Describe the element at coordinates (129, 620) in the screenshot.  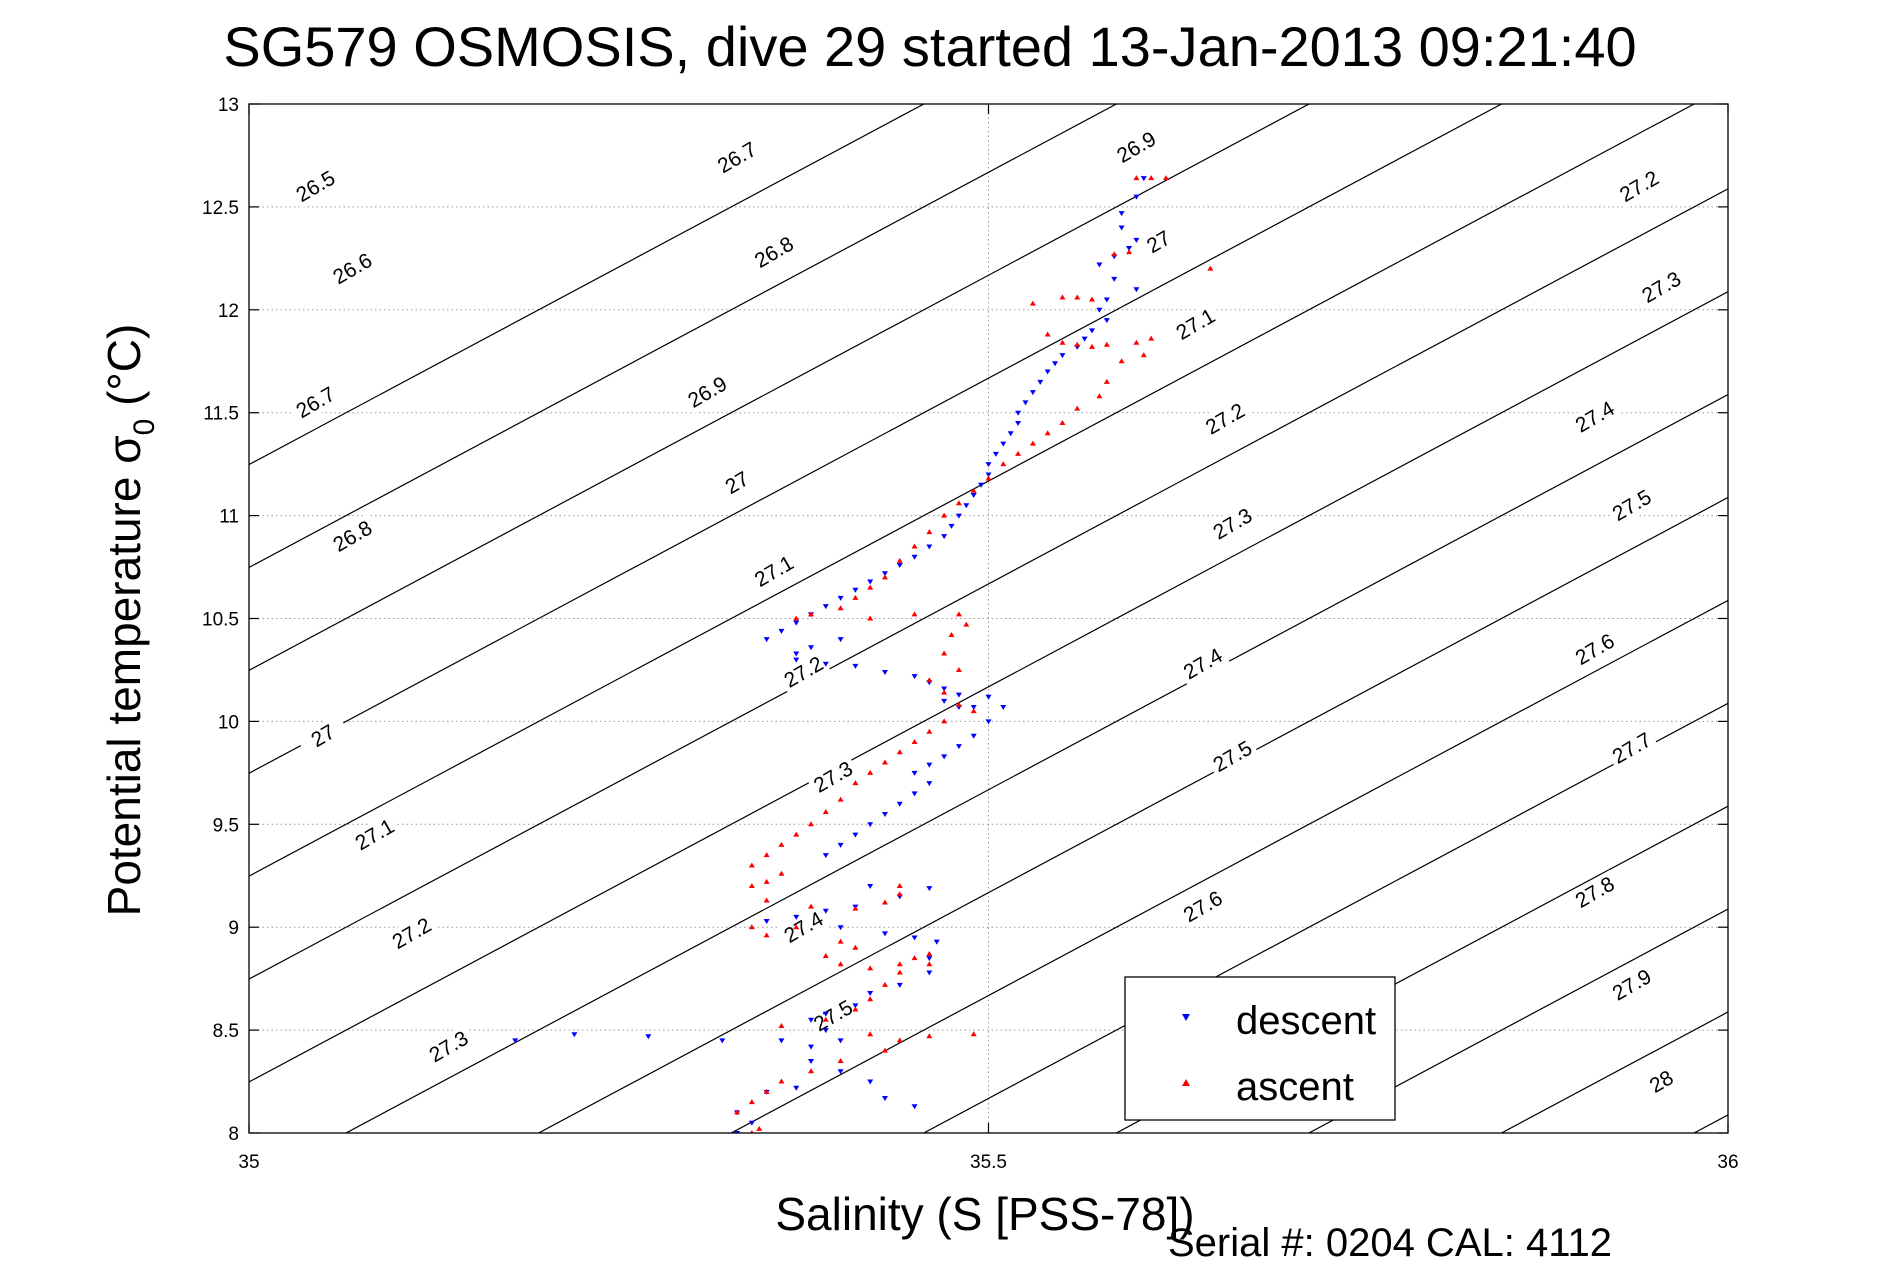
I see `y-axis-label: Potential temperature σ0 (°C)` at that location.